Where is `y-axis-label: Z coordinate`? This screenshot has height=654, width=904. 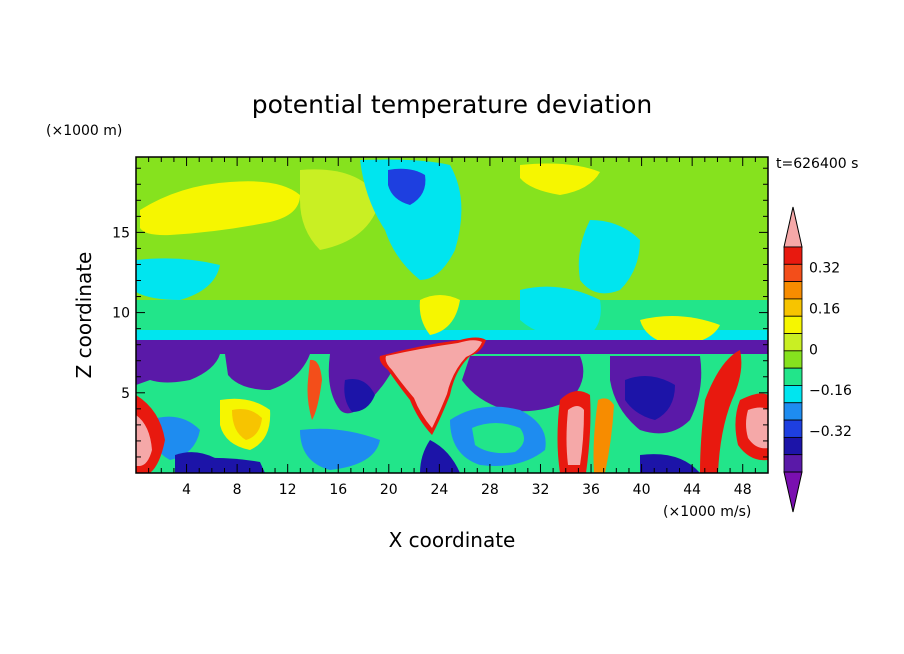 y-axis-label: Z coordinate is located at coordinates (84, 315).